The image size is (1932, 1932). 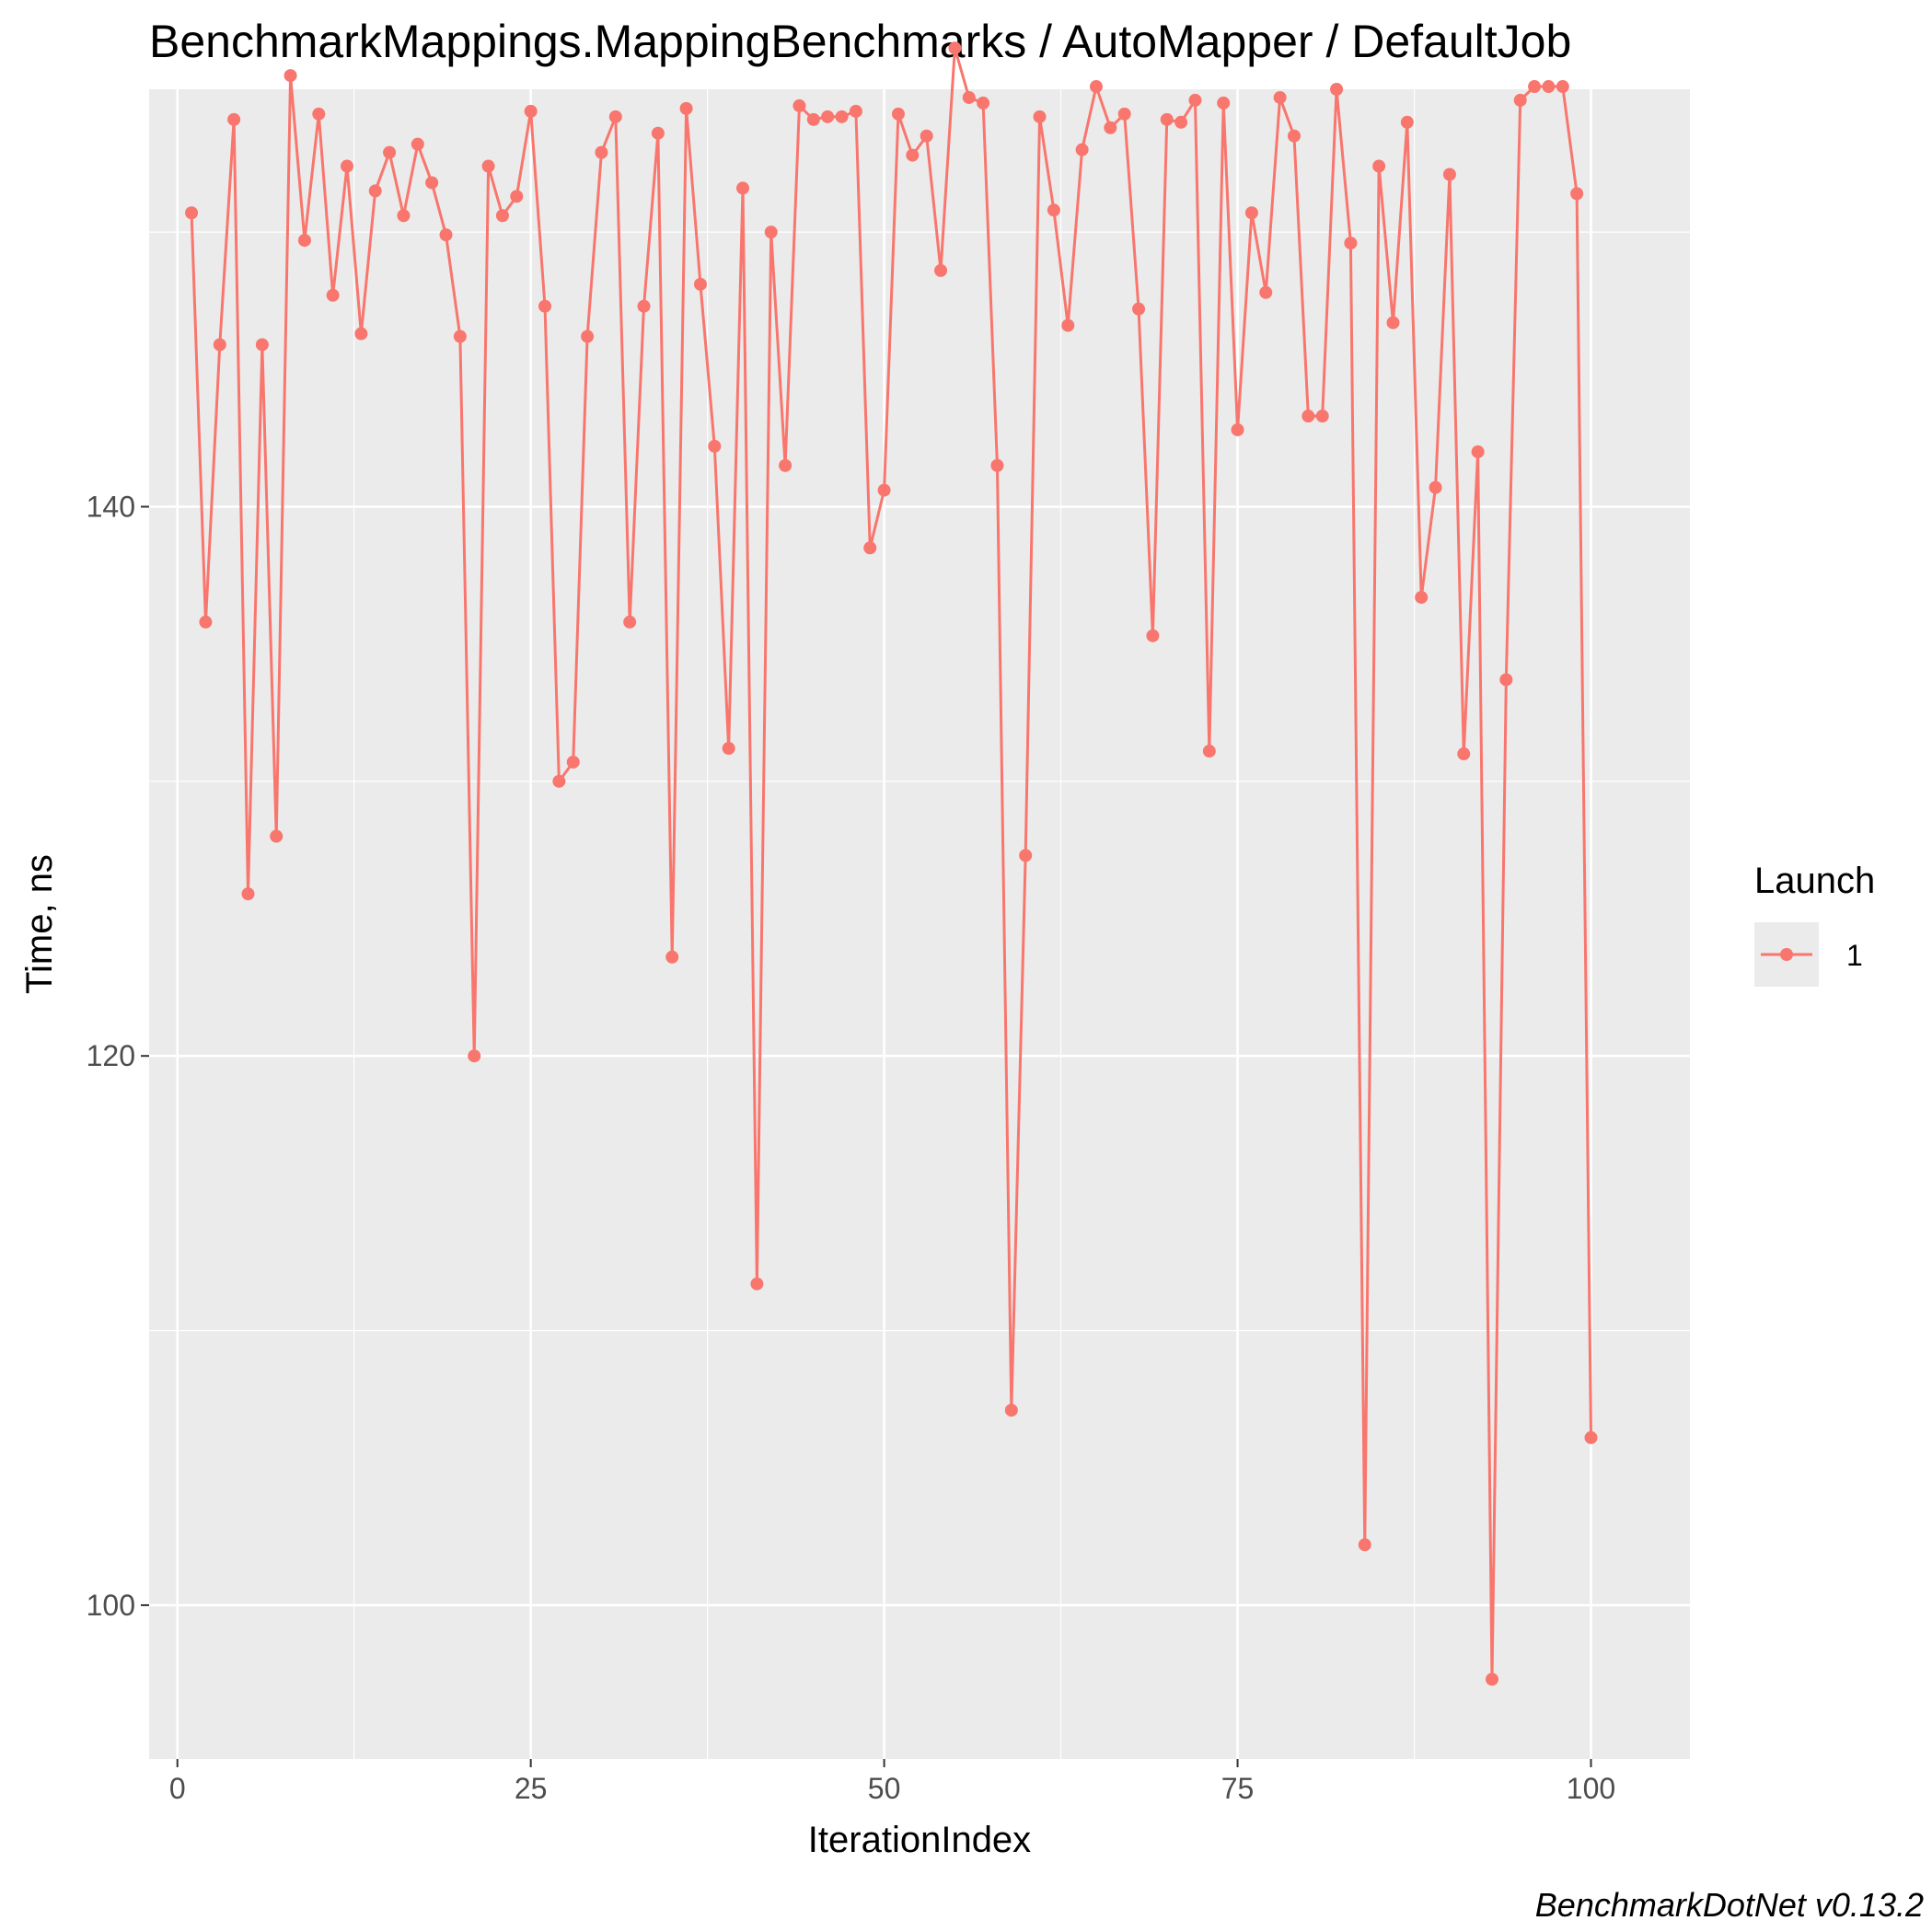 I want to click on legend: Launch 1, so click(x=1815, y=924).